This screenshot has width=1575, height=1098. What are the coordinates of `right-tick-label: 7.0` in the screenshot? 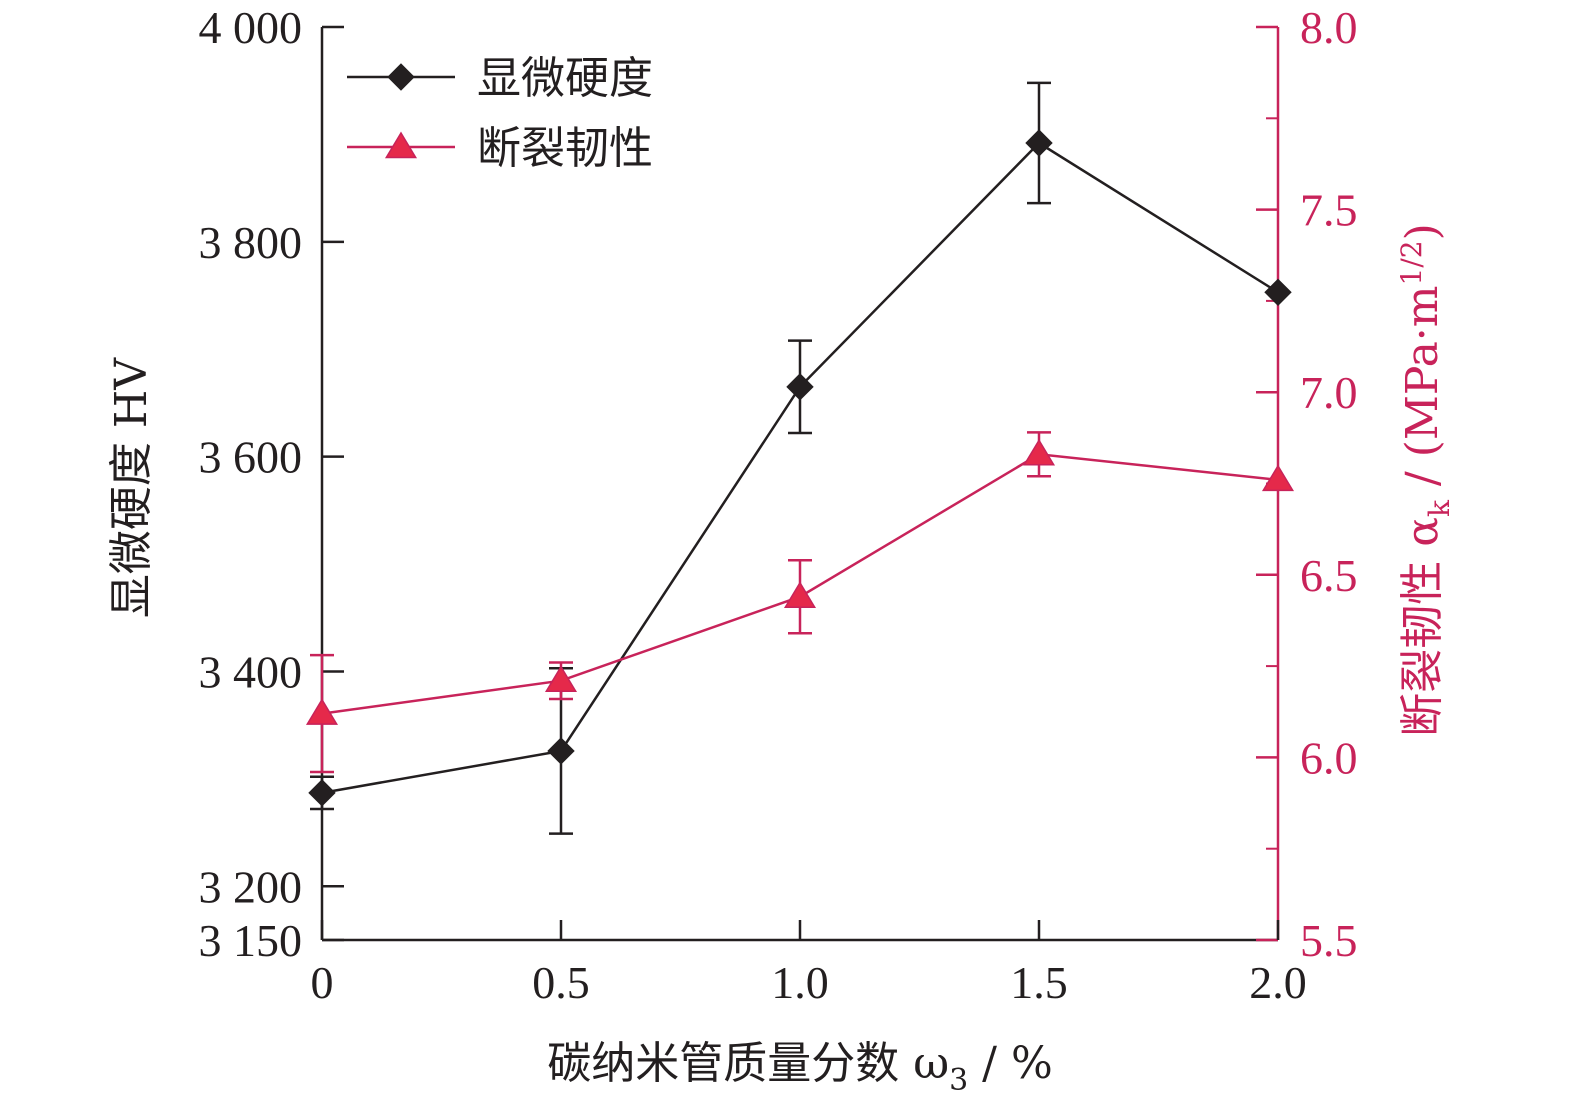 It's located at (1329, 392).